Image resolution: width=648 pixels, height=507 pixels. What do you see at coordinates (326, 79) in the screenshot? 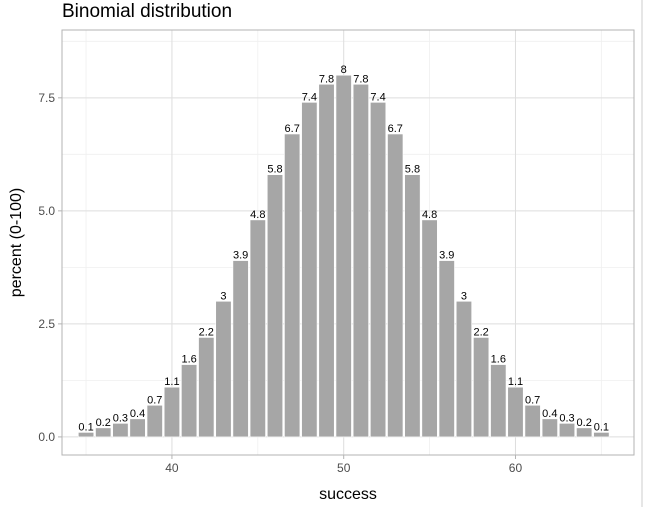
I see `data-label-49: 7.8` at bounding box center [326, 79].